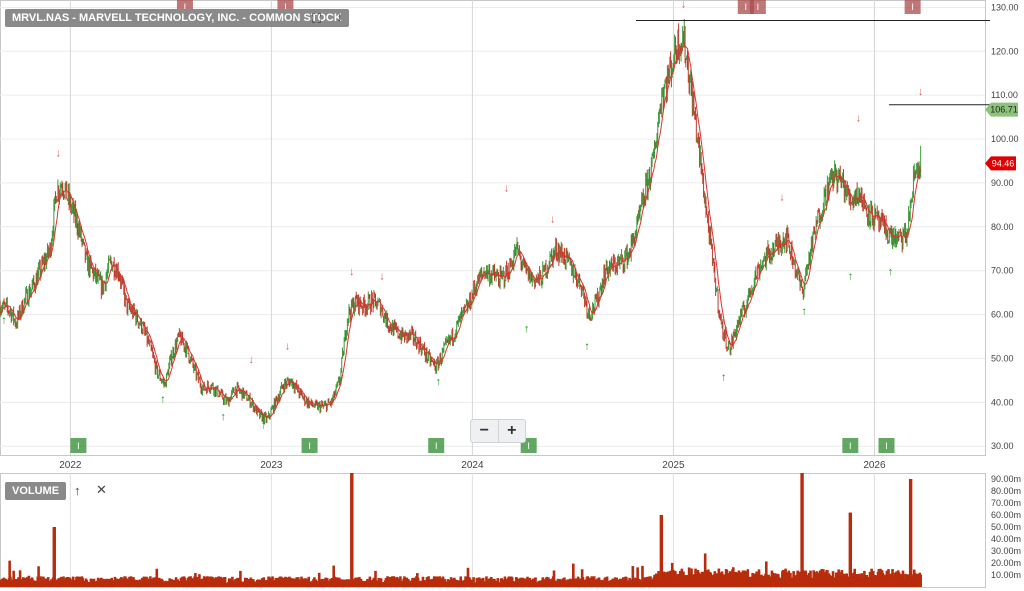 Image resolution: width=1024 pixels, height=591 pixels. Describe the element at coordinates (1005, 139) in the screenshot. I see `y-tick-label: 100.00` at that location.